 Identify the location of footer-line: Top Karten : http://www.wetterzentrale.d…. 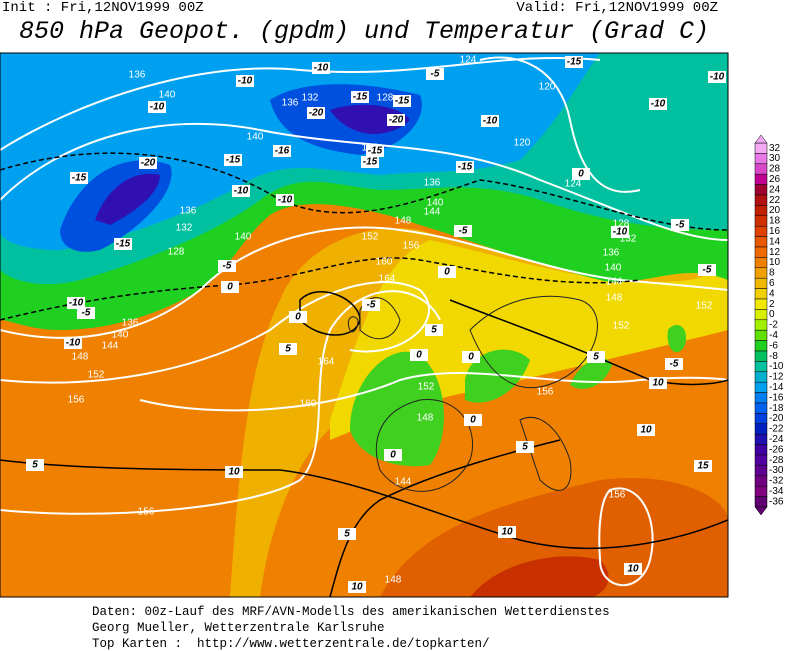
(291, 644).